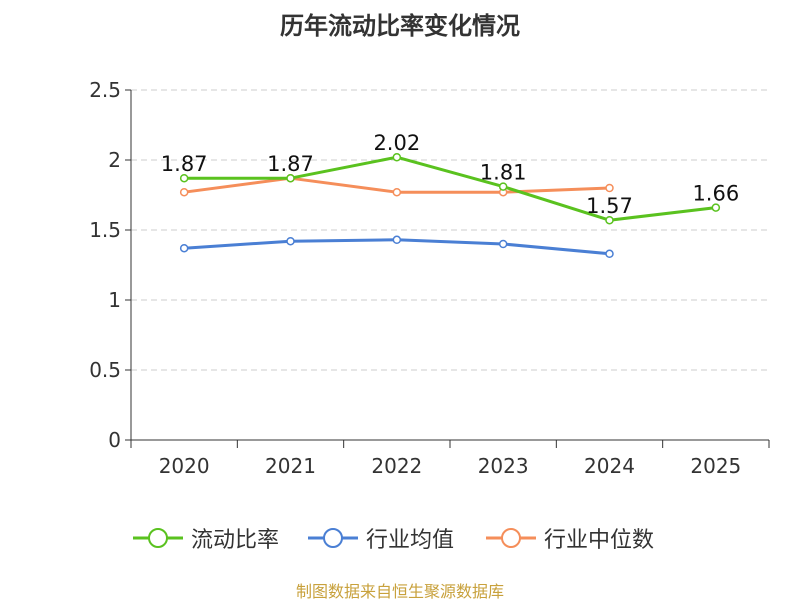  I want to click on x-tick-label: 2021, so click(290, 466).